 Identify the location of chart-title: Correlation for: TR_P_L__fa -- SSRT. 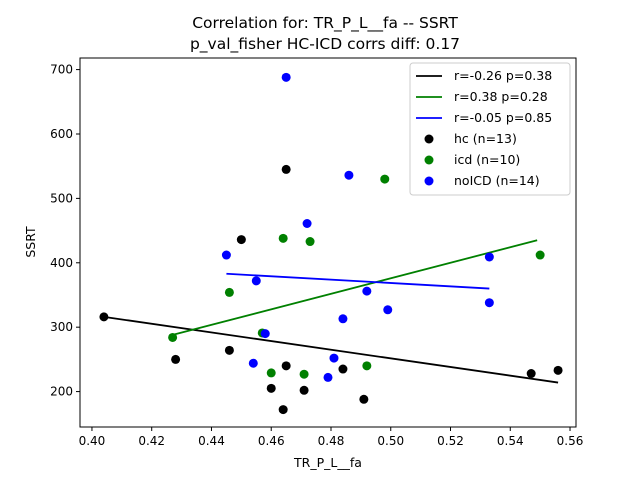
(325, 23).